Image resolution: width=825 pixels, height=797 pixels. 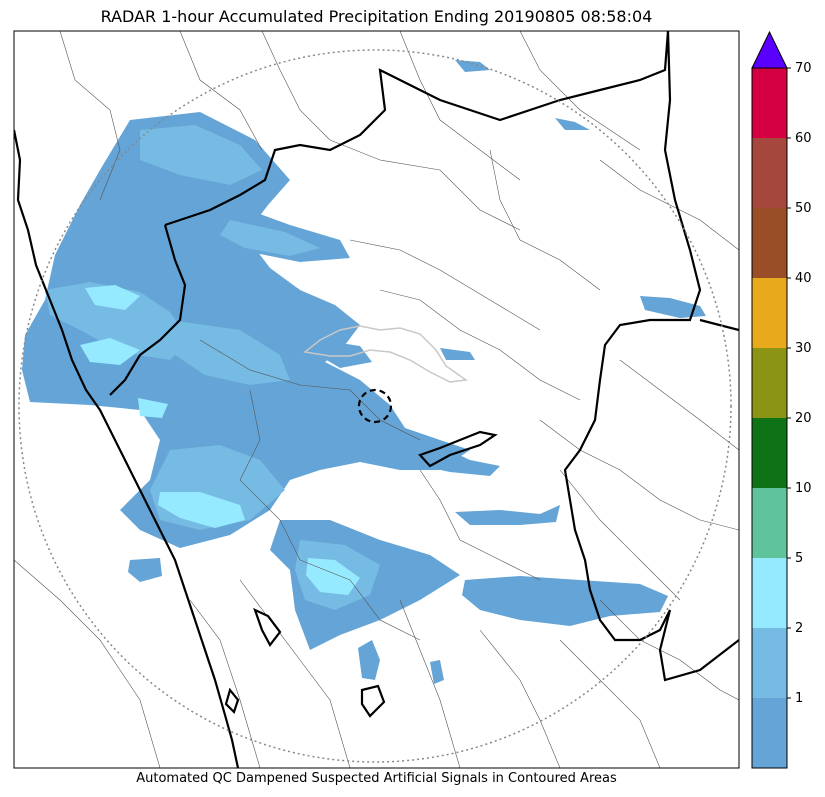 What do you see at coordinates (201, 510) in the screenshot?
I see `rain-heavy-south` at bounding box center [201, 510].